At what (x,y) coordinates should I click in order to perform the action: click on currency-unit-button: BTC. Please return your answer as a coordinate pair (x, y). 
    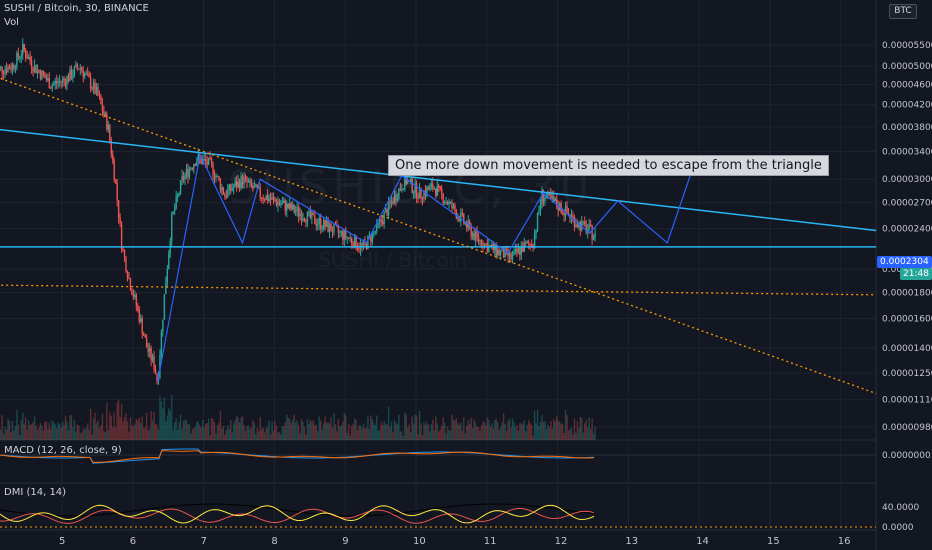
    Looking at the image, I should click on (903, 11).